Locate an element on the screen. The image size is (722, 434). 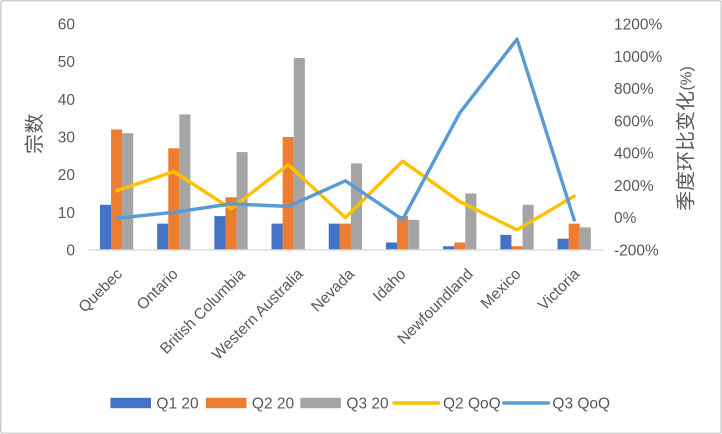
svg-text: Q3 20 is located at coordinates (367, 404).